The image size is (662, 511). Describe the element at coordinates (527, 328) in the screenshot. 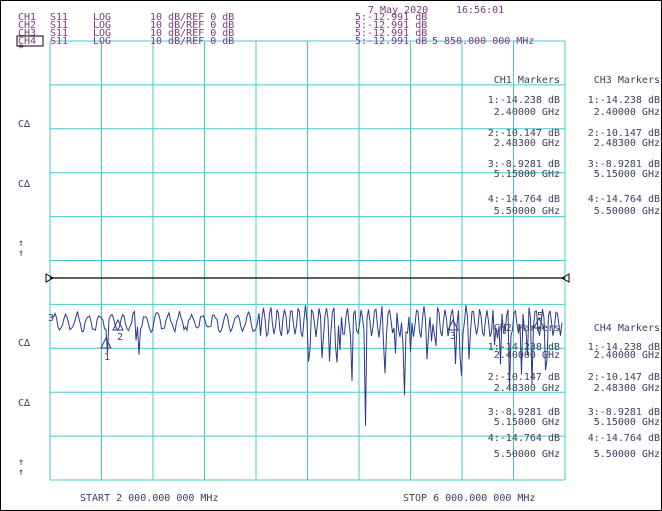

I see `marker-panel-title: CH2 Markers` at that location.